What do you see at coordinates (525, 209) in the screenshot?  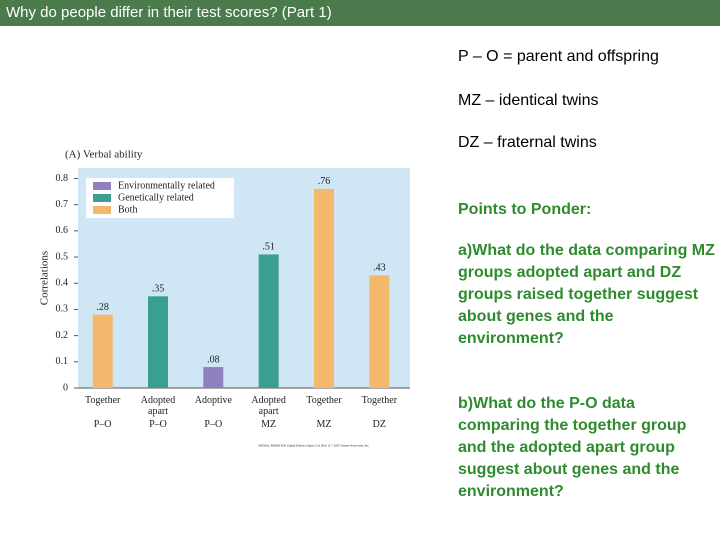 I see `ponder-heading: Points to Ponder:` at bounding box center [525, 209].